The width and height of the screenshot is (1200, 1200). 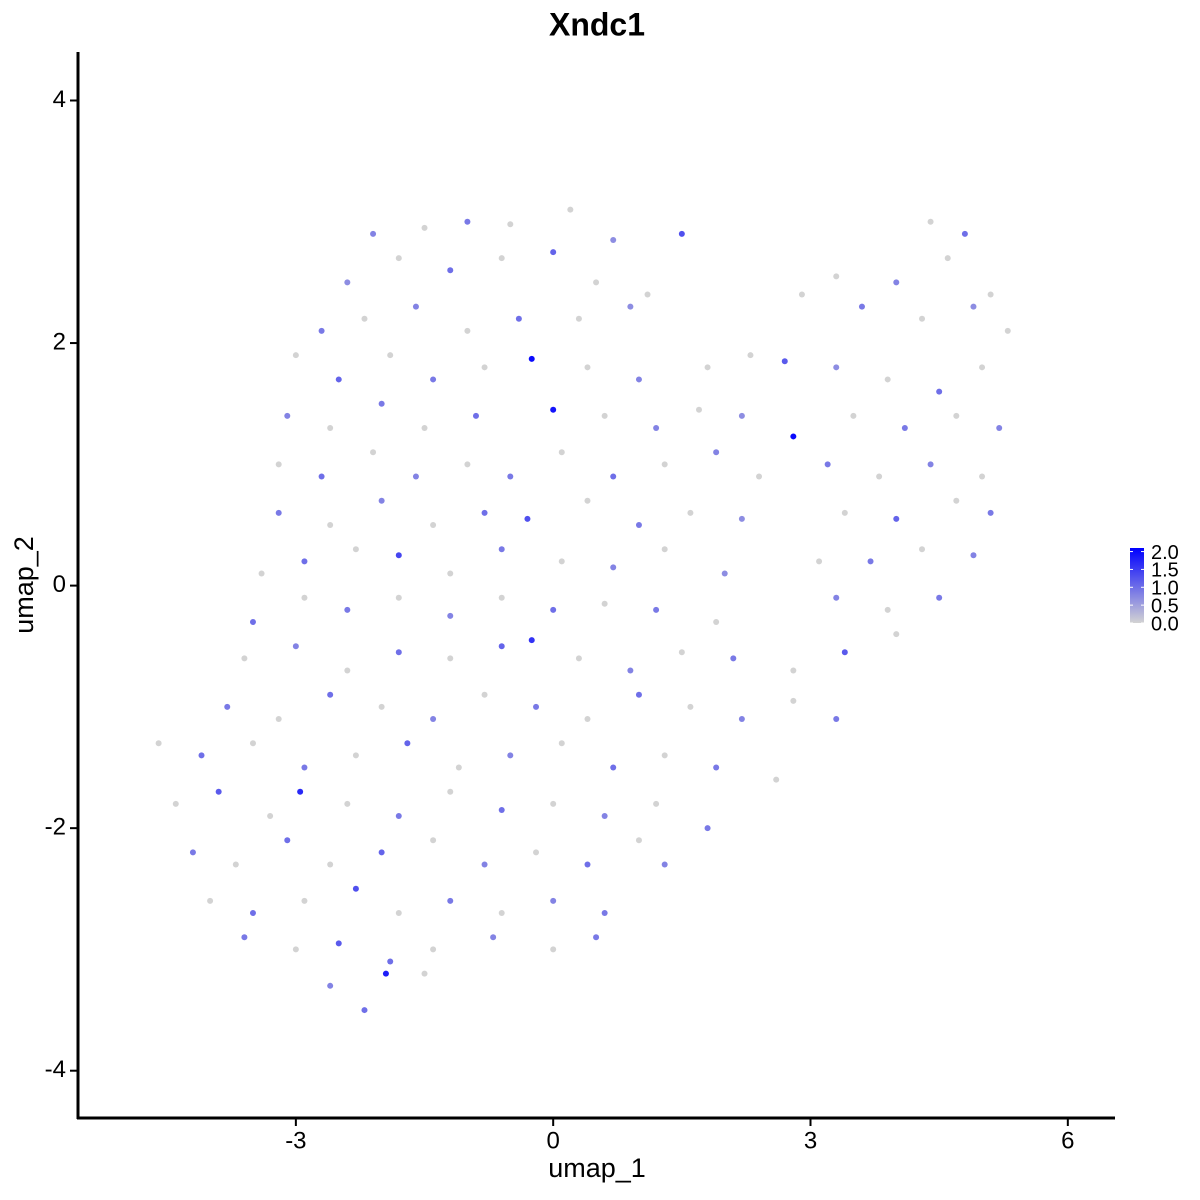 I want to click on colorbar-label: 0.5, so click(x=1165, y=606).